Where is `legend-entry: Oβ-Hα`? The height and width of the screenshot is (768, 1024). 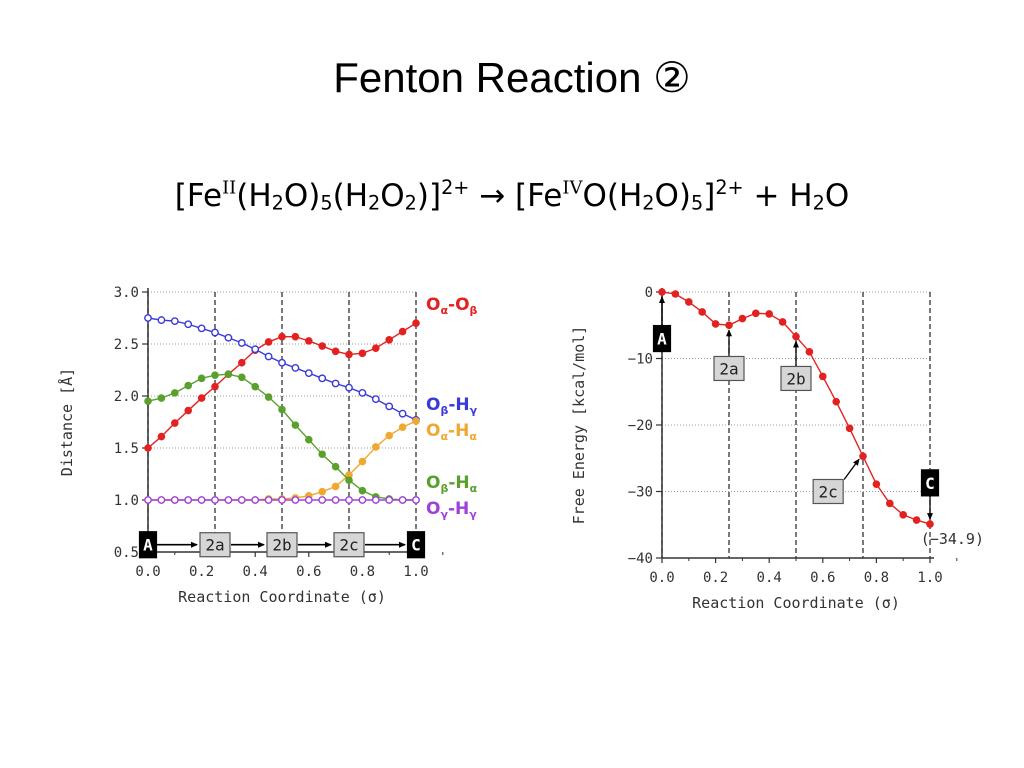
legend-entry: Oβ-Hα is located at coordinates (452, 484).